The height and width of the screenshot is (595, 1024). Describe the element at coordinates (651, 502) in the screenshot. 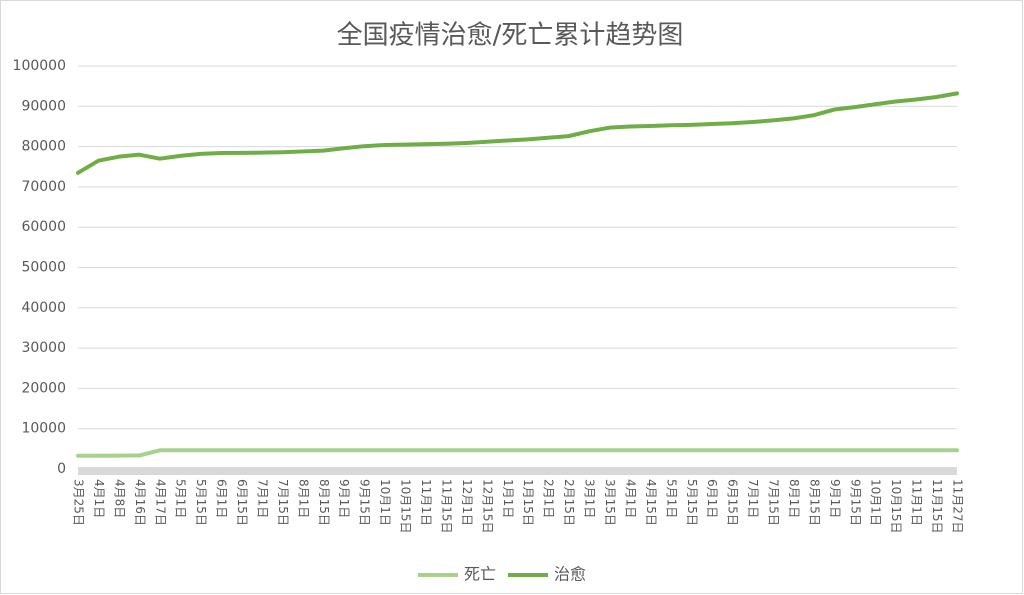

I see `x-tick-label: 4月15日` at that location.